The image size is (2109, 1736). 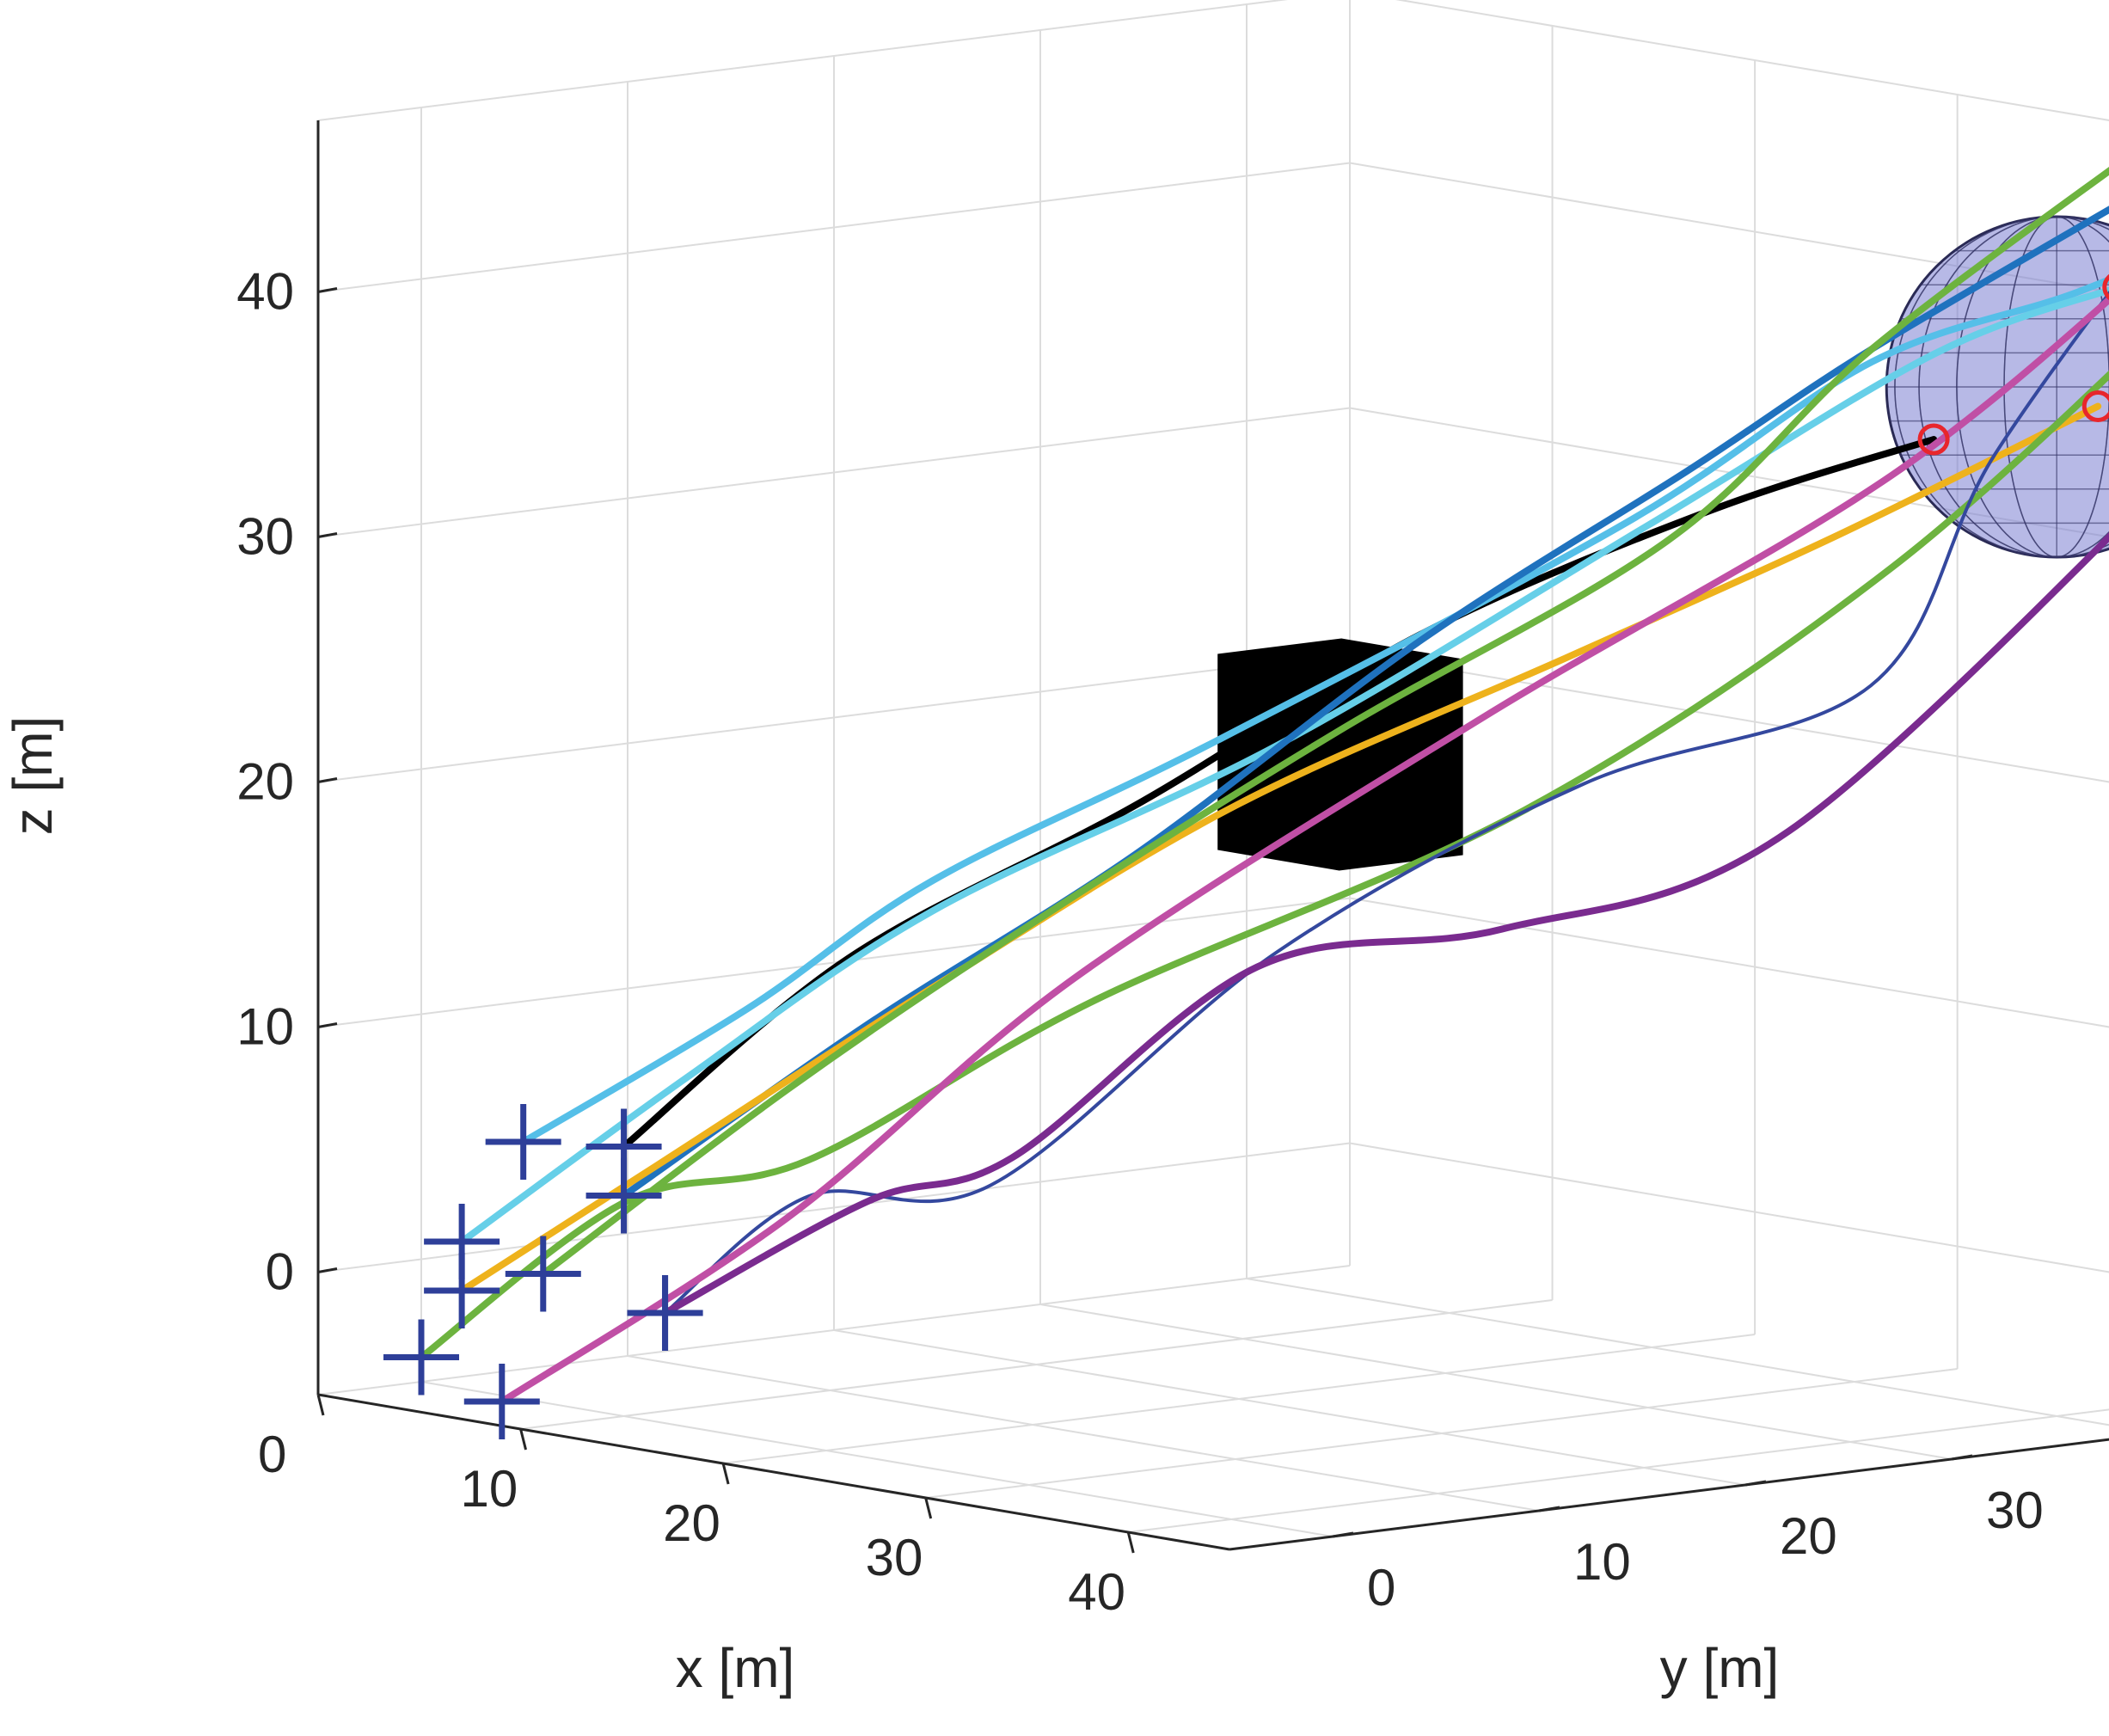 What do you see at coordinates (1381, 1587) in the screenshot?
I see `y-tick-label: 0` at bounding box center [1381, 1587].